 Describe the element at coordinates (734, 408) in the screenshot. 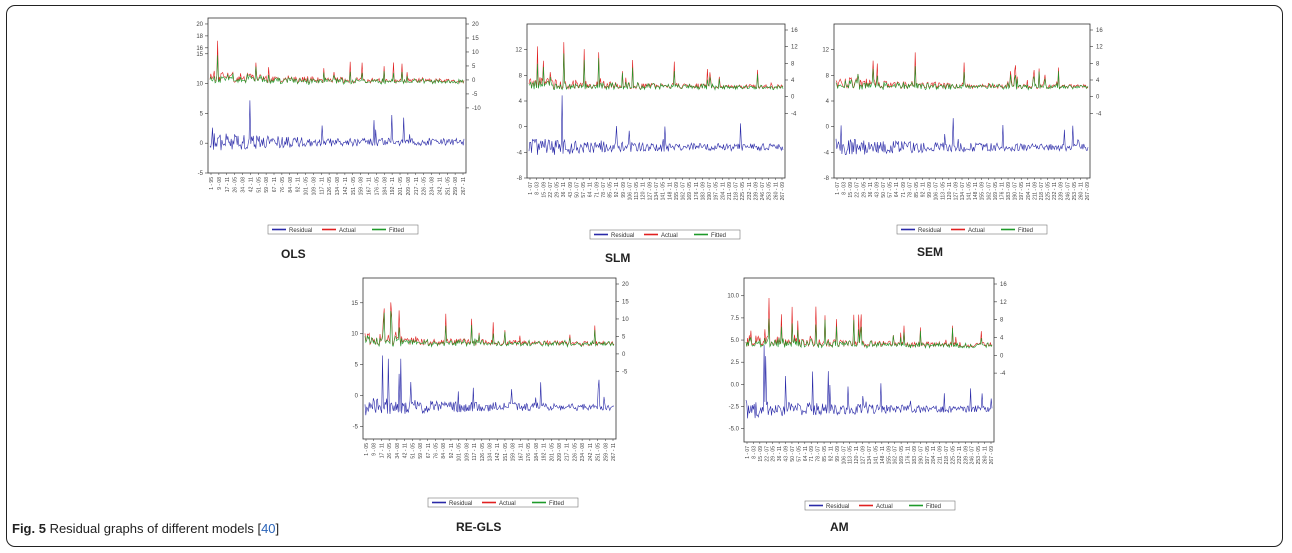

I see `left-tick-label: -2.5` at that location.